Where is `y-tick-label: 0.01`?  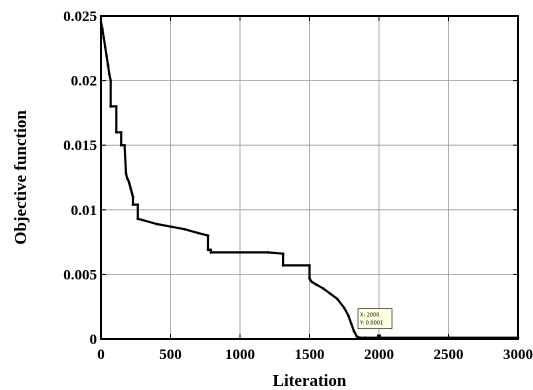
y-tick-label: 0.01 is located at coordinates (84, 211).